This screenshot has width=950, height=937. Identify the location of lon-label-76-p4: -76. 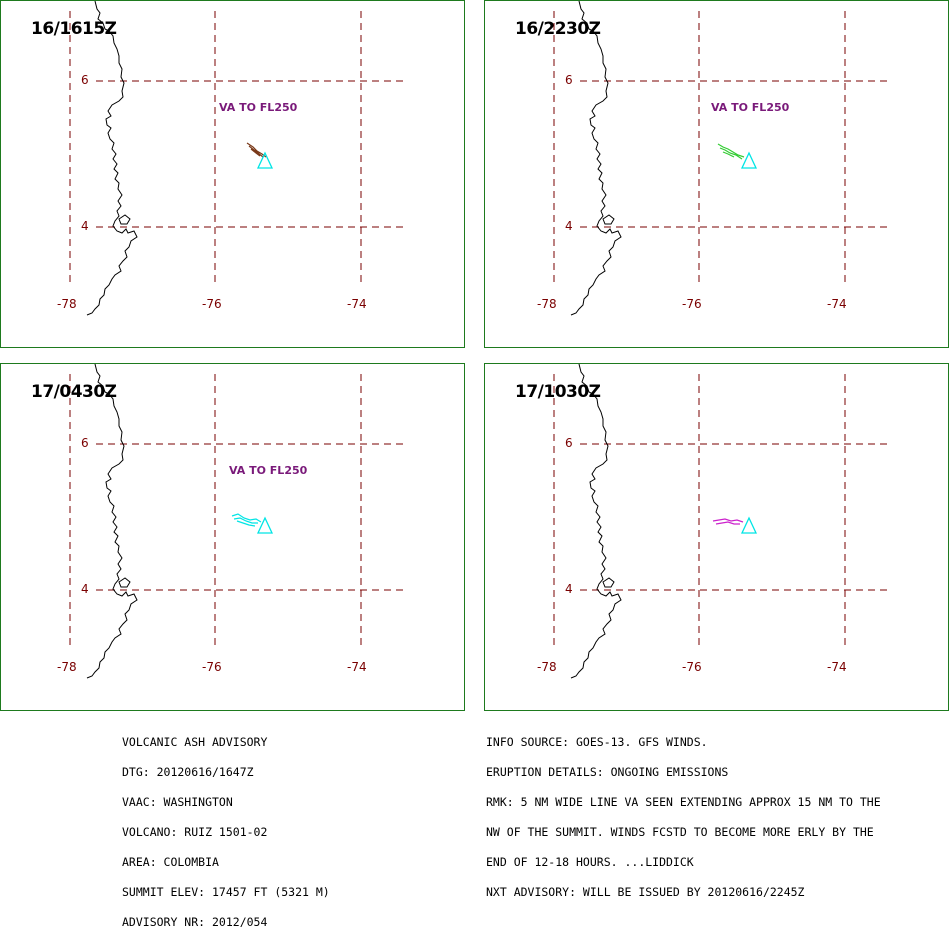
(692, 667).